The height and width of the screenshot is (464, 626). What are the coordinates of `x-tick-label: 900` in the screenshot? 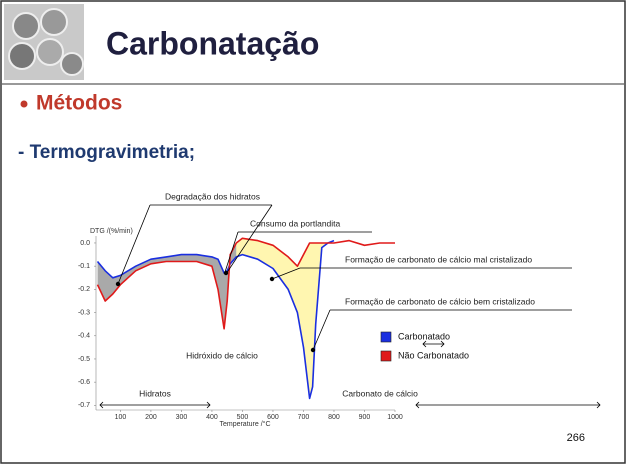 It's located at (365, 417).